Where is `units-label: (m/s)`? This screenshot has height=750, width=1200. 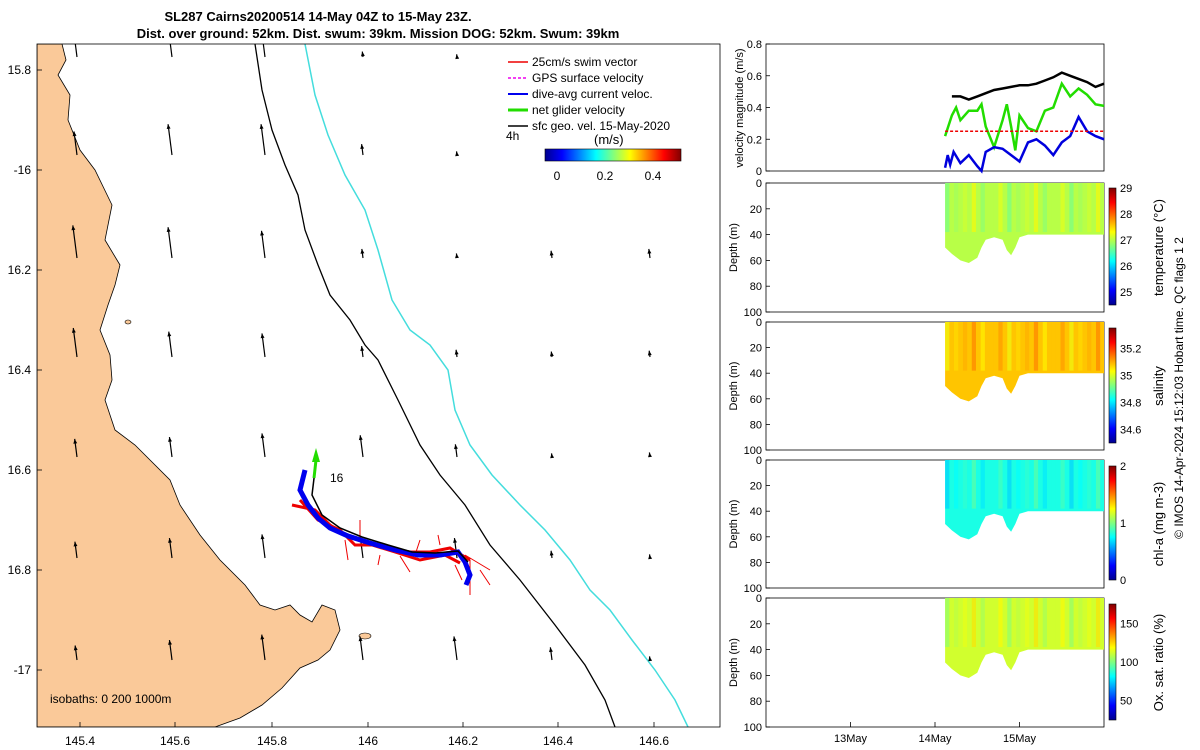
units-label: (m/s) is located at coordinates (609, 139).